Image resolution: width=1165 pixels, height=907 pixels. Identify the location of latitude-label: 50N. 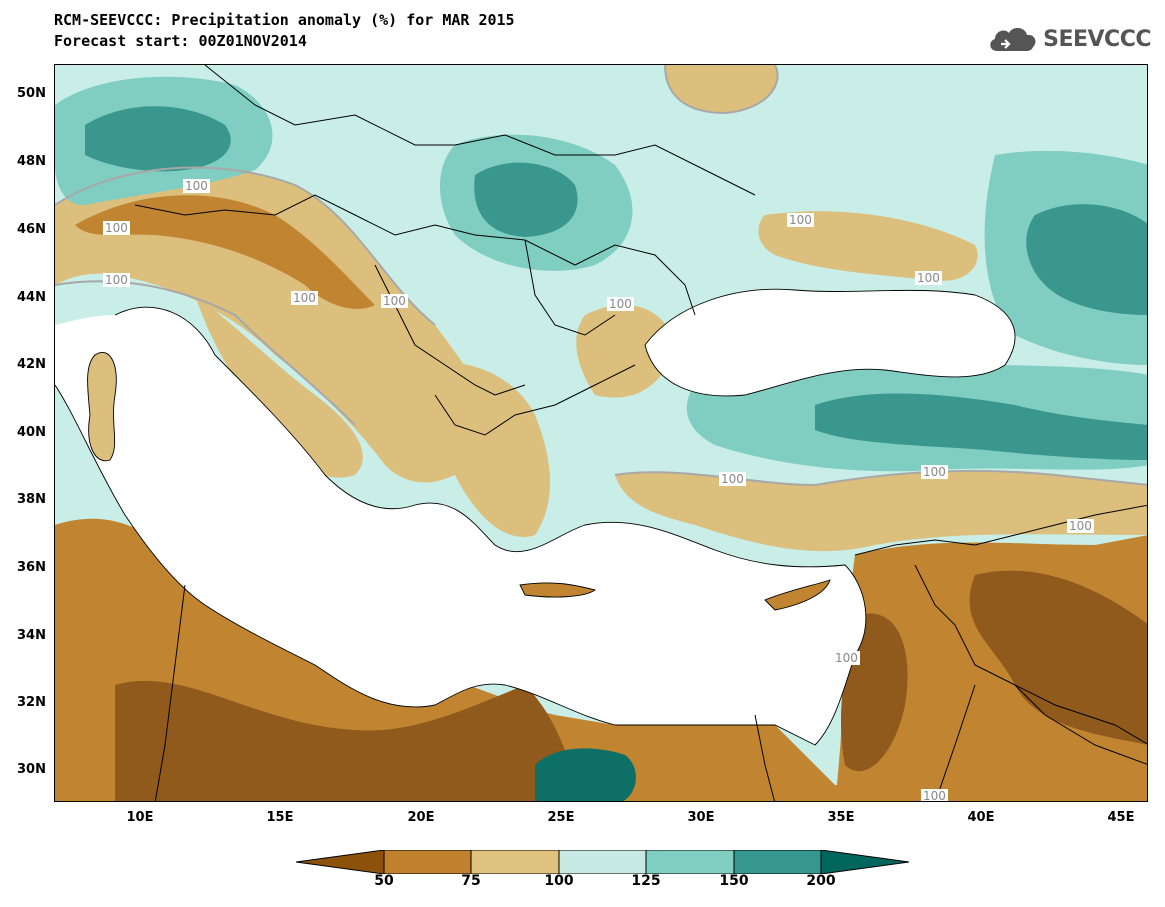
(31, 93).